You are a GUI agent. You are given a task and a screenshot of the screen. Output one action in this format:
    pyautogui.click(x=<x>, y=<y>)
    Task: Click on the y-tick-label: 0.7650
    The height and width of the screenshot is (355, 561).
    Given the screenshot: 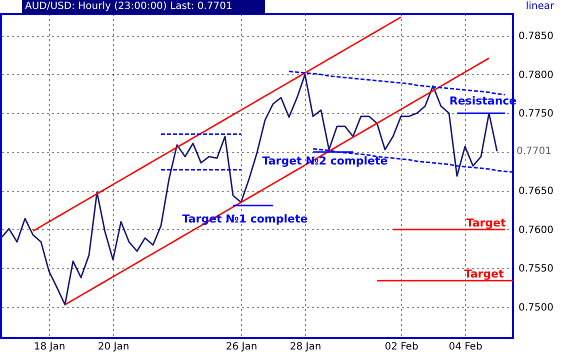 What is the action you would take?
    pyautogui.click(x=536, y=192)
    